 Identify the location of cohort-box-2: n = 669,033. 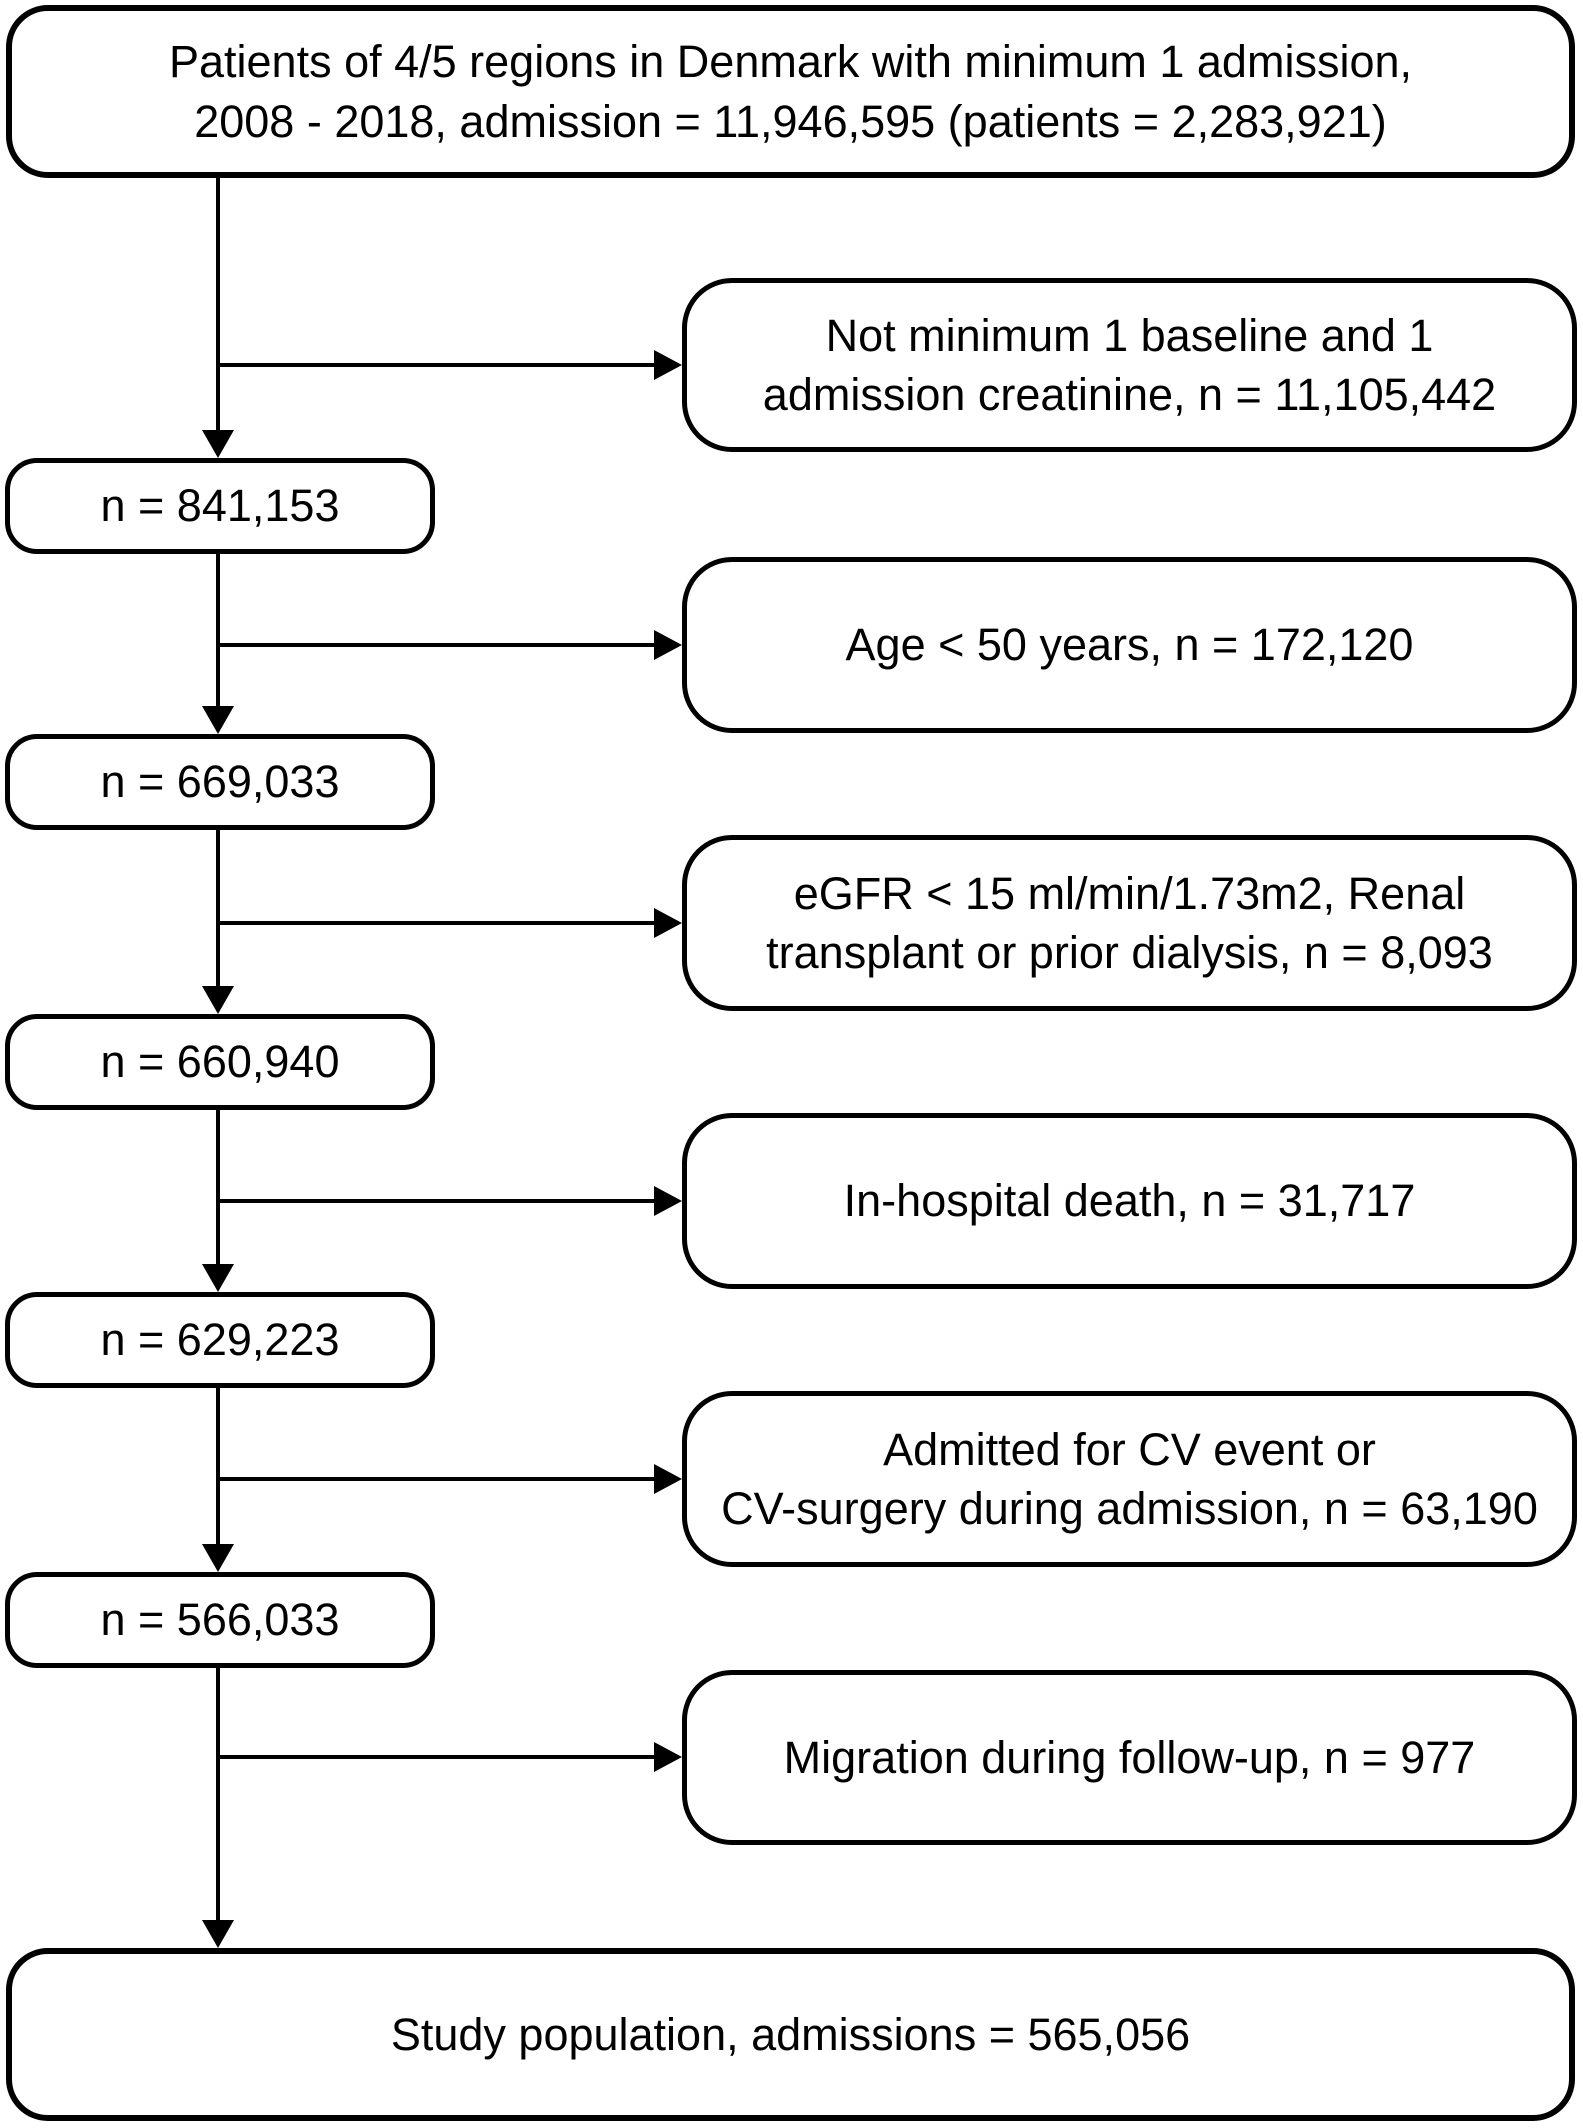
(220, 782).